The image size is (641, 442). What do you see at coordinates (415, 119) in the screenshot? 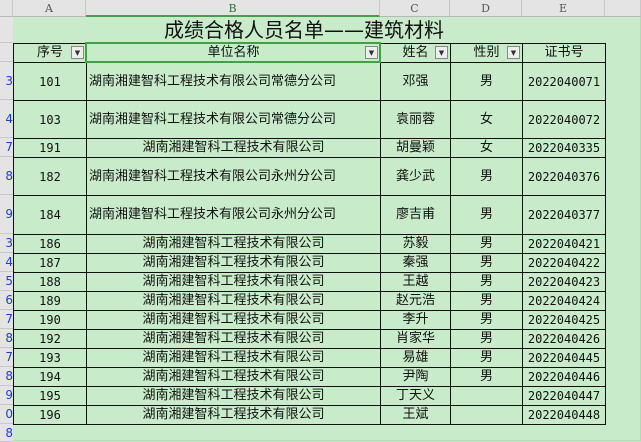
I see `cell-name: 袁丽蓉` at bounding box center [415, 119].